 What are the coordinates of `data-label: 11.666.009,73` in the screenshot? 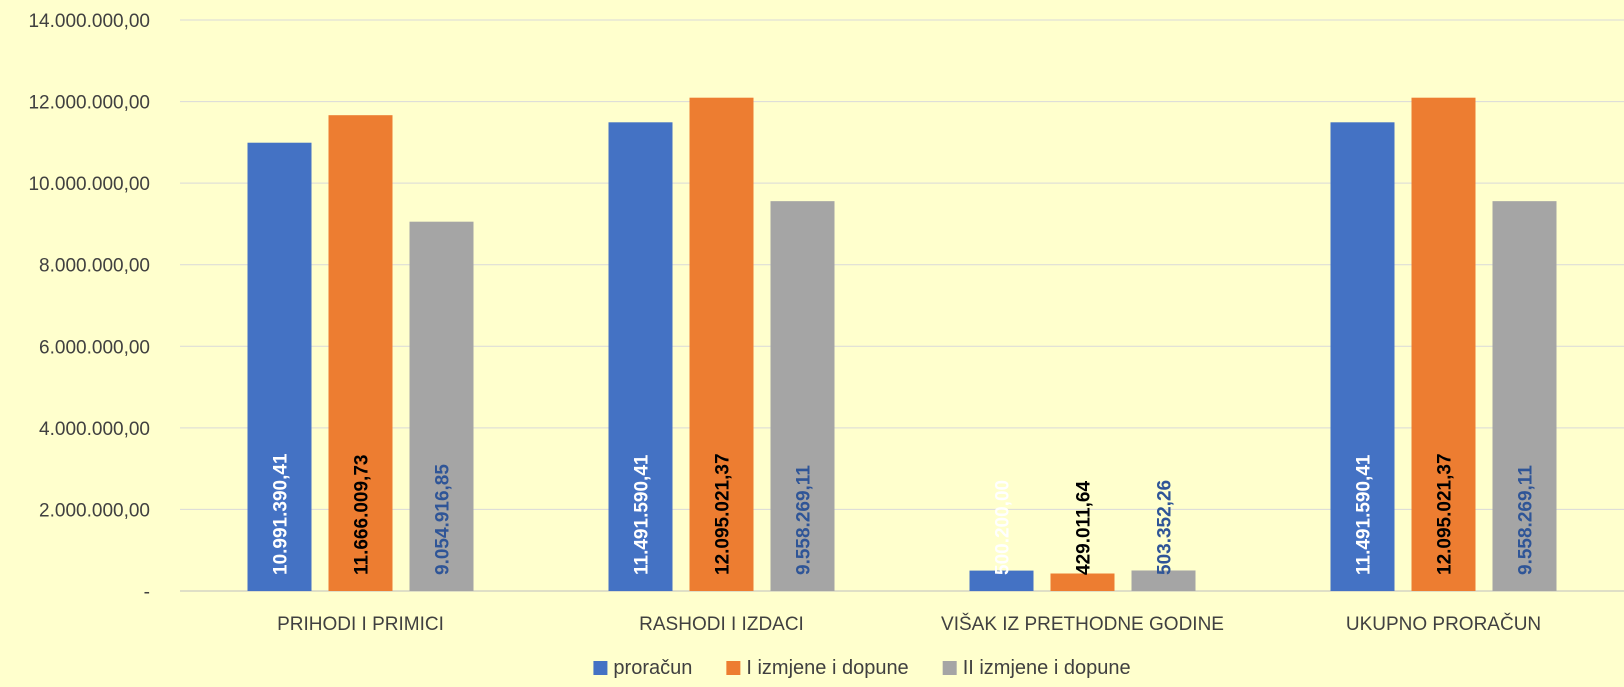 It's located at (362, 515).